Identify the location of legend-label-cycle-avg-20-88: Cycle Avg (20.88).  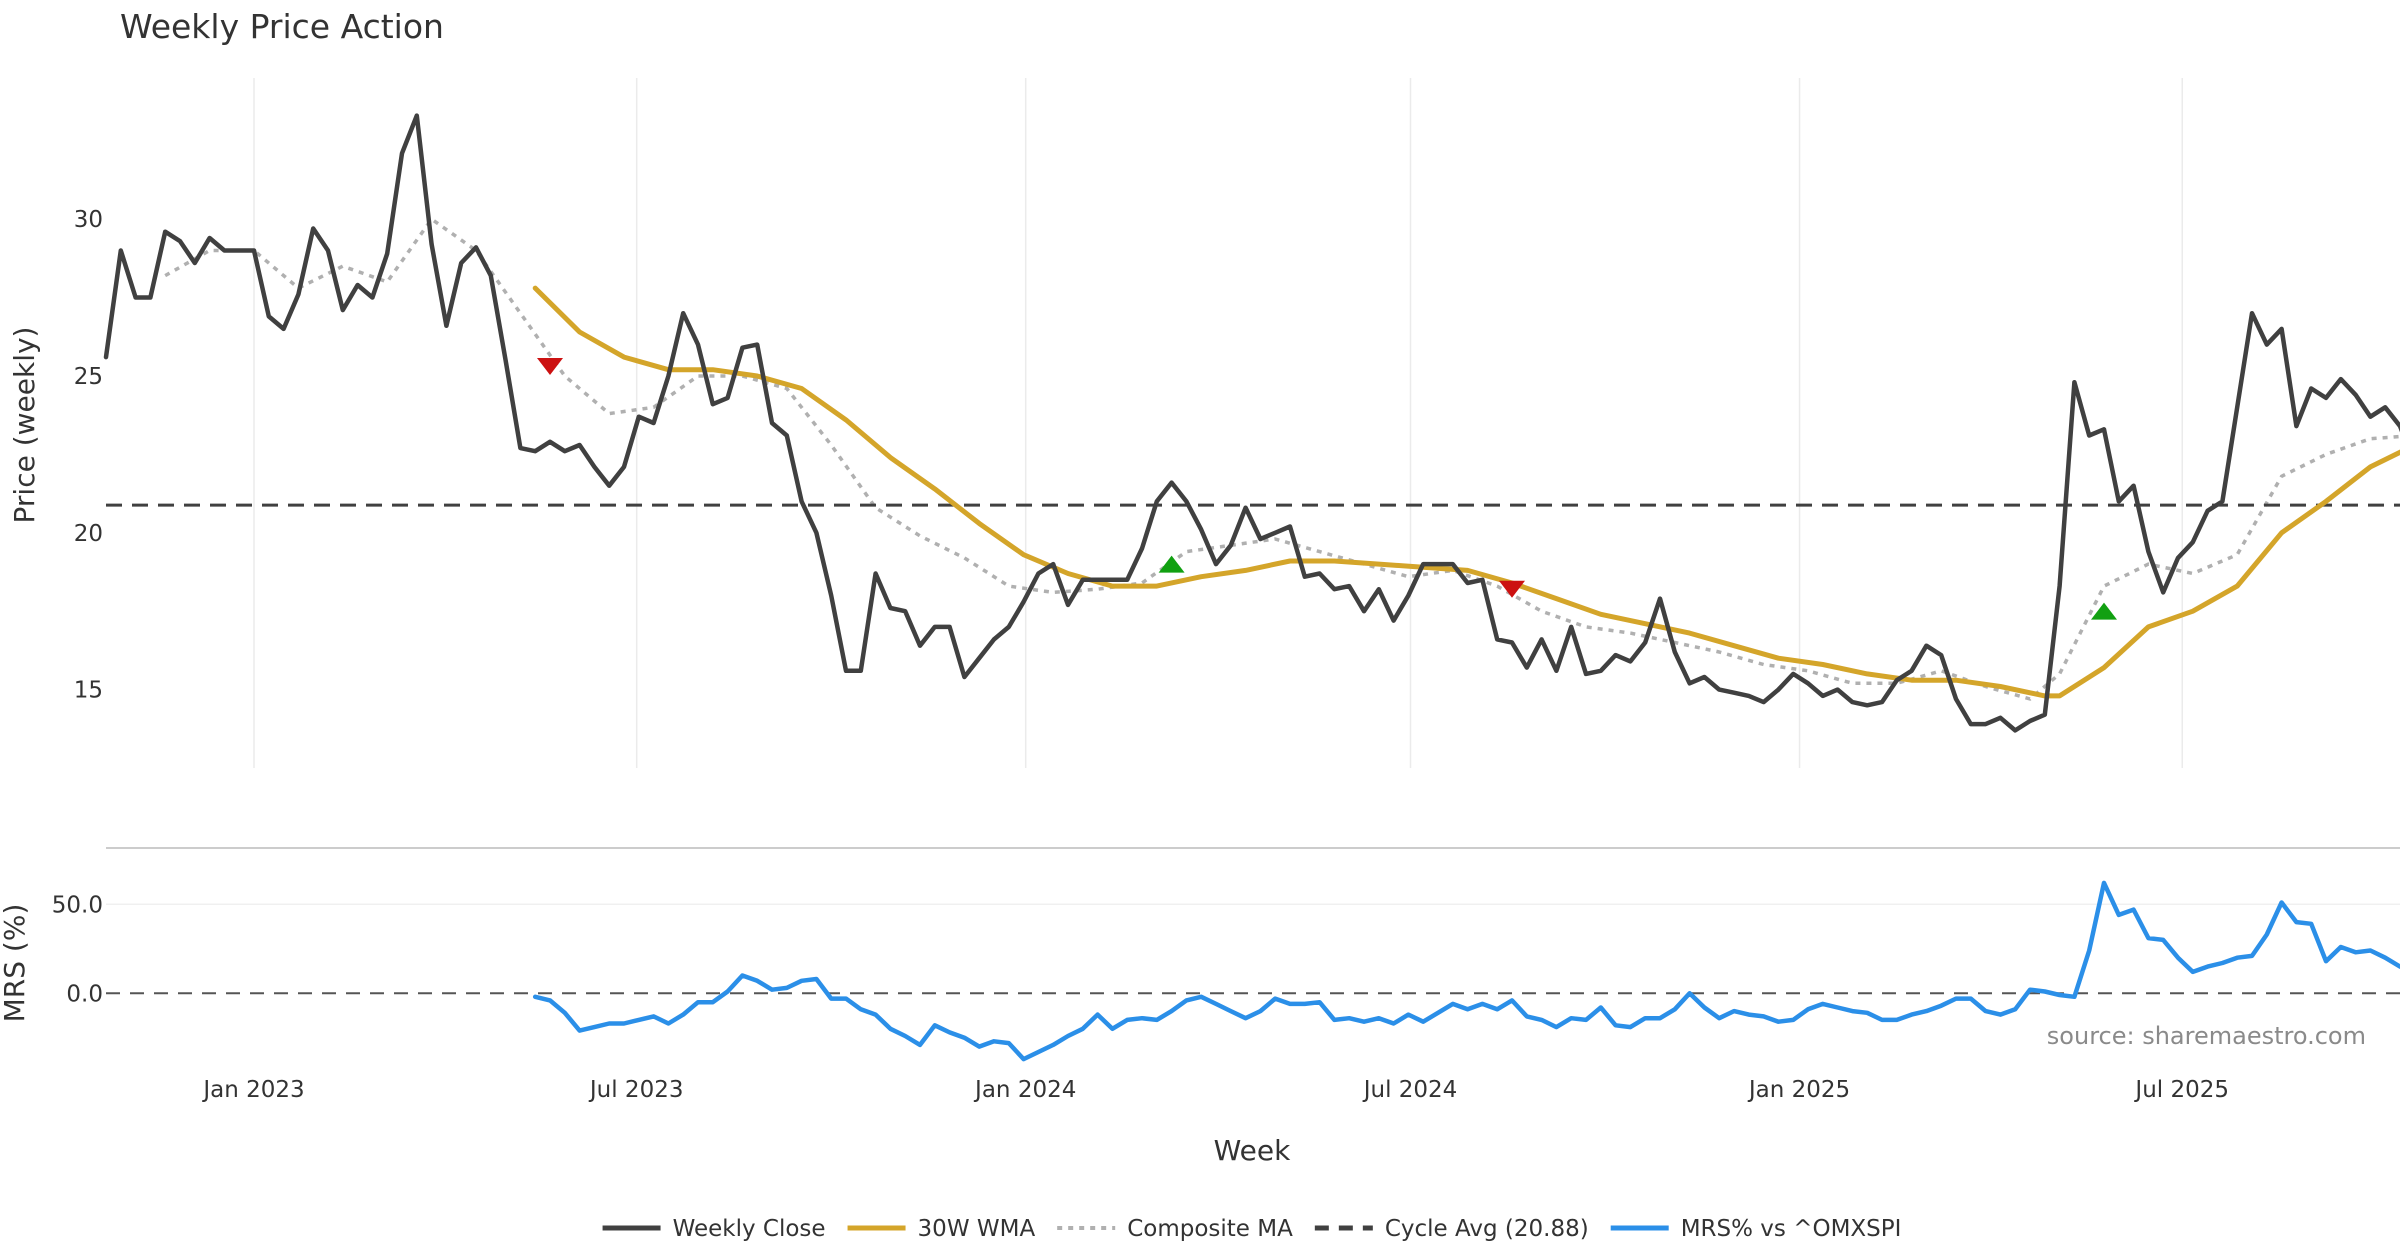
(1487, 1229).